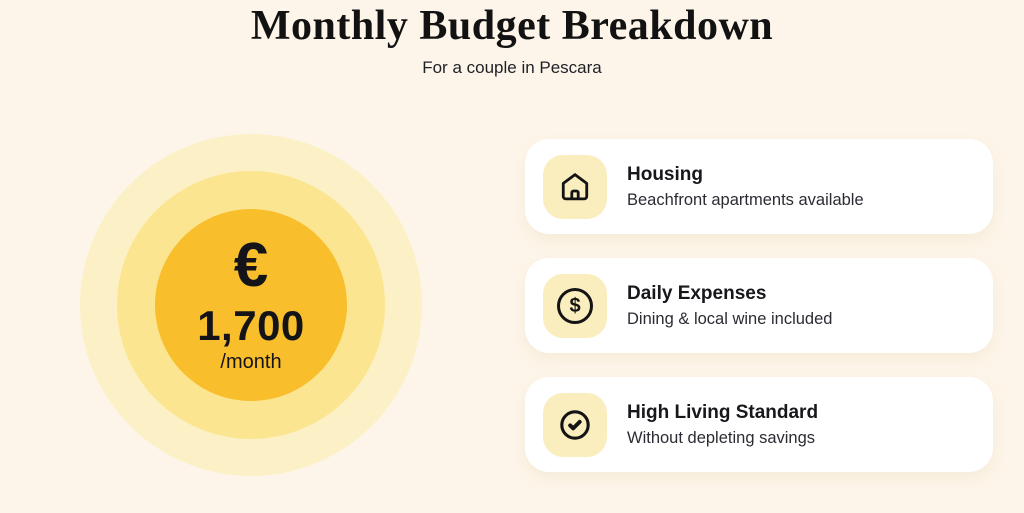 Image resolution: width=1024 pixels, height=513 pixels. What do you see at coordinates (723, 412) in the screenshot?
I see `card-title: High Living Standard` at bounding box center [723, 412].